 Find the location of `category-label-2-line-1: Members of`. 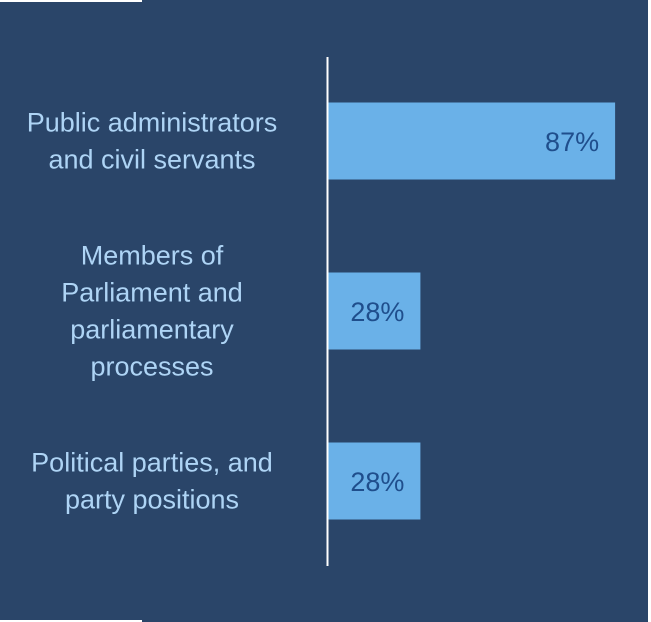

category-label-2-line-1: Members of is located at coordinates (152, 256).